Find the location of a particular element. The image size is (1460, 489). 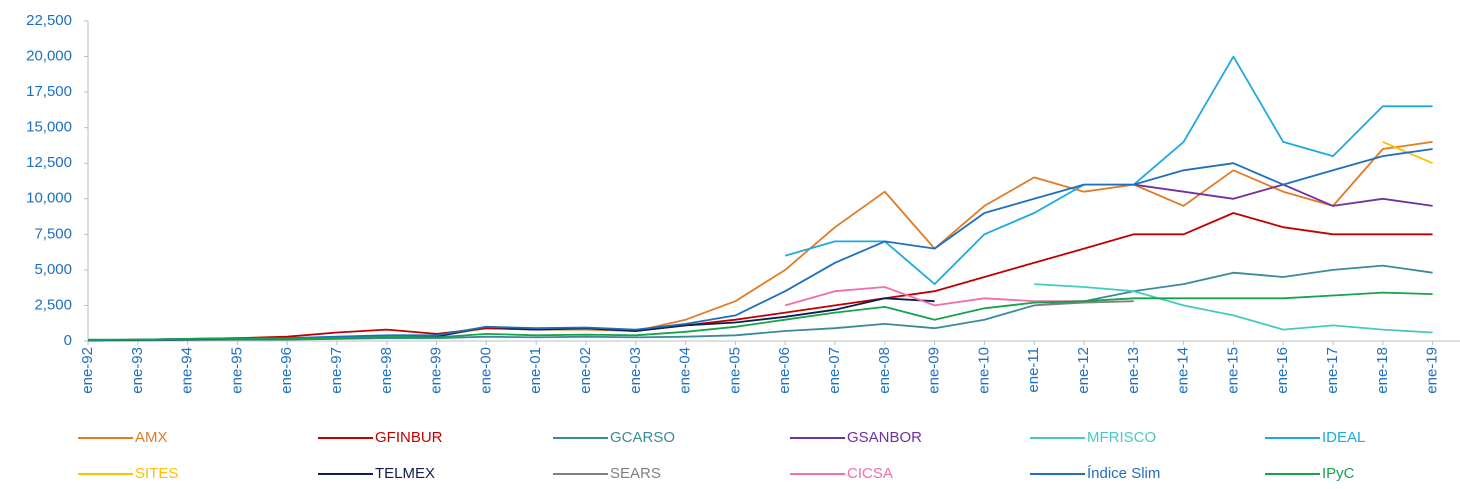

legend-label: IDEAL is located at coordinates (1343, 437).